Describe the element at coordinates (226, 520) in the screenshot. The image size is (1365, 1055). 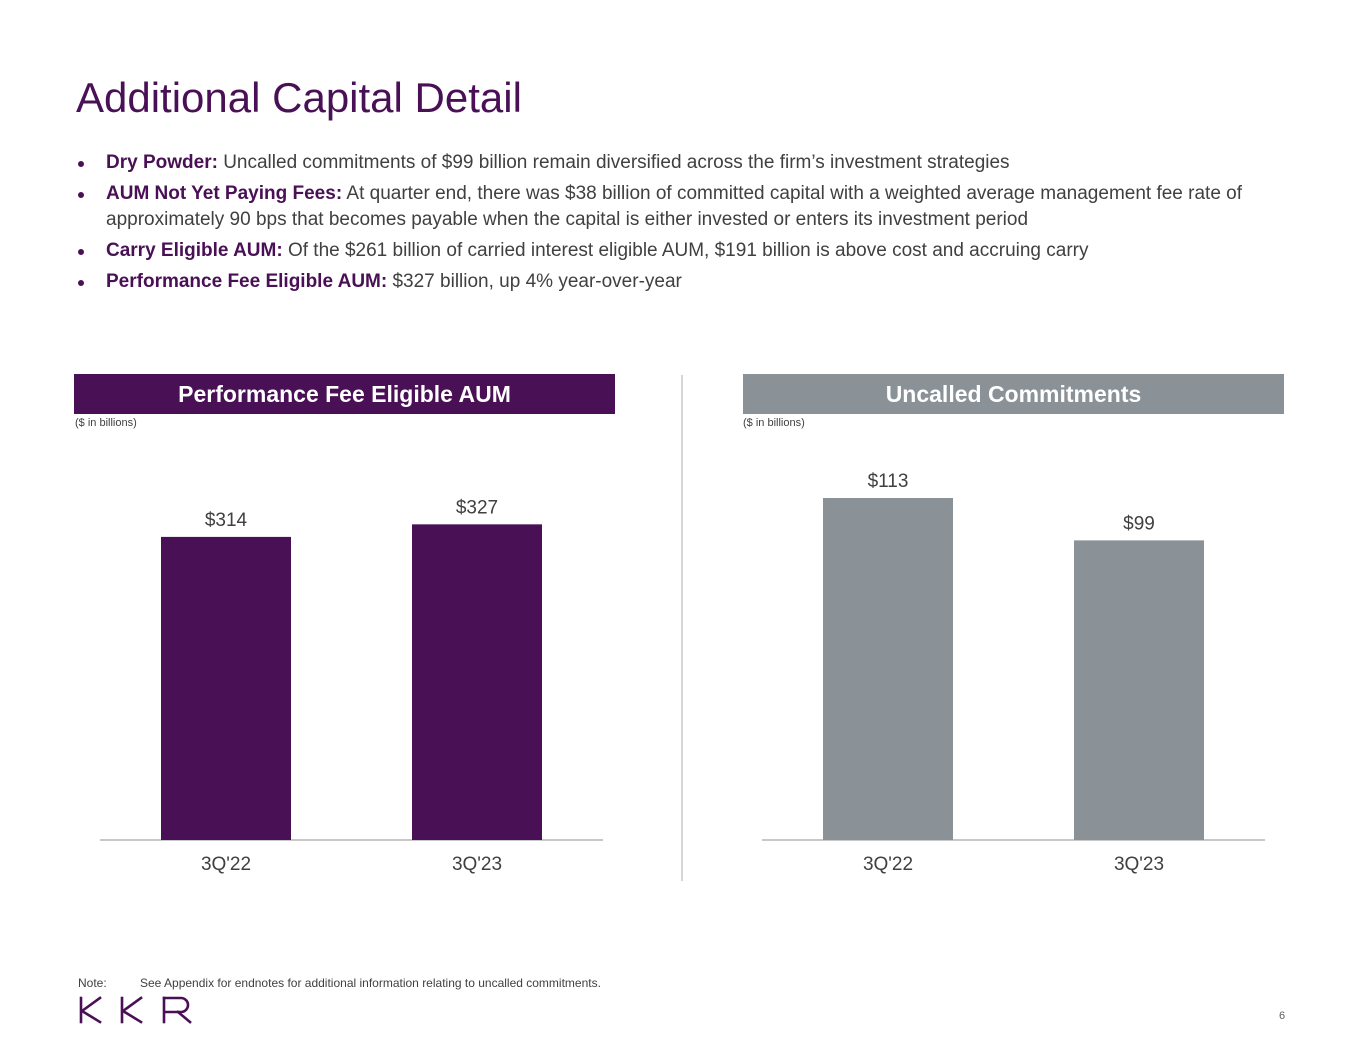
I see `data-label: $314` at that location.